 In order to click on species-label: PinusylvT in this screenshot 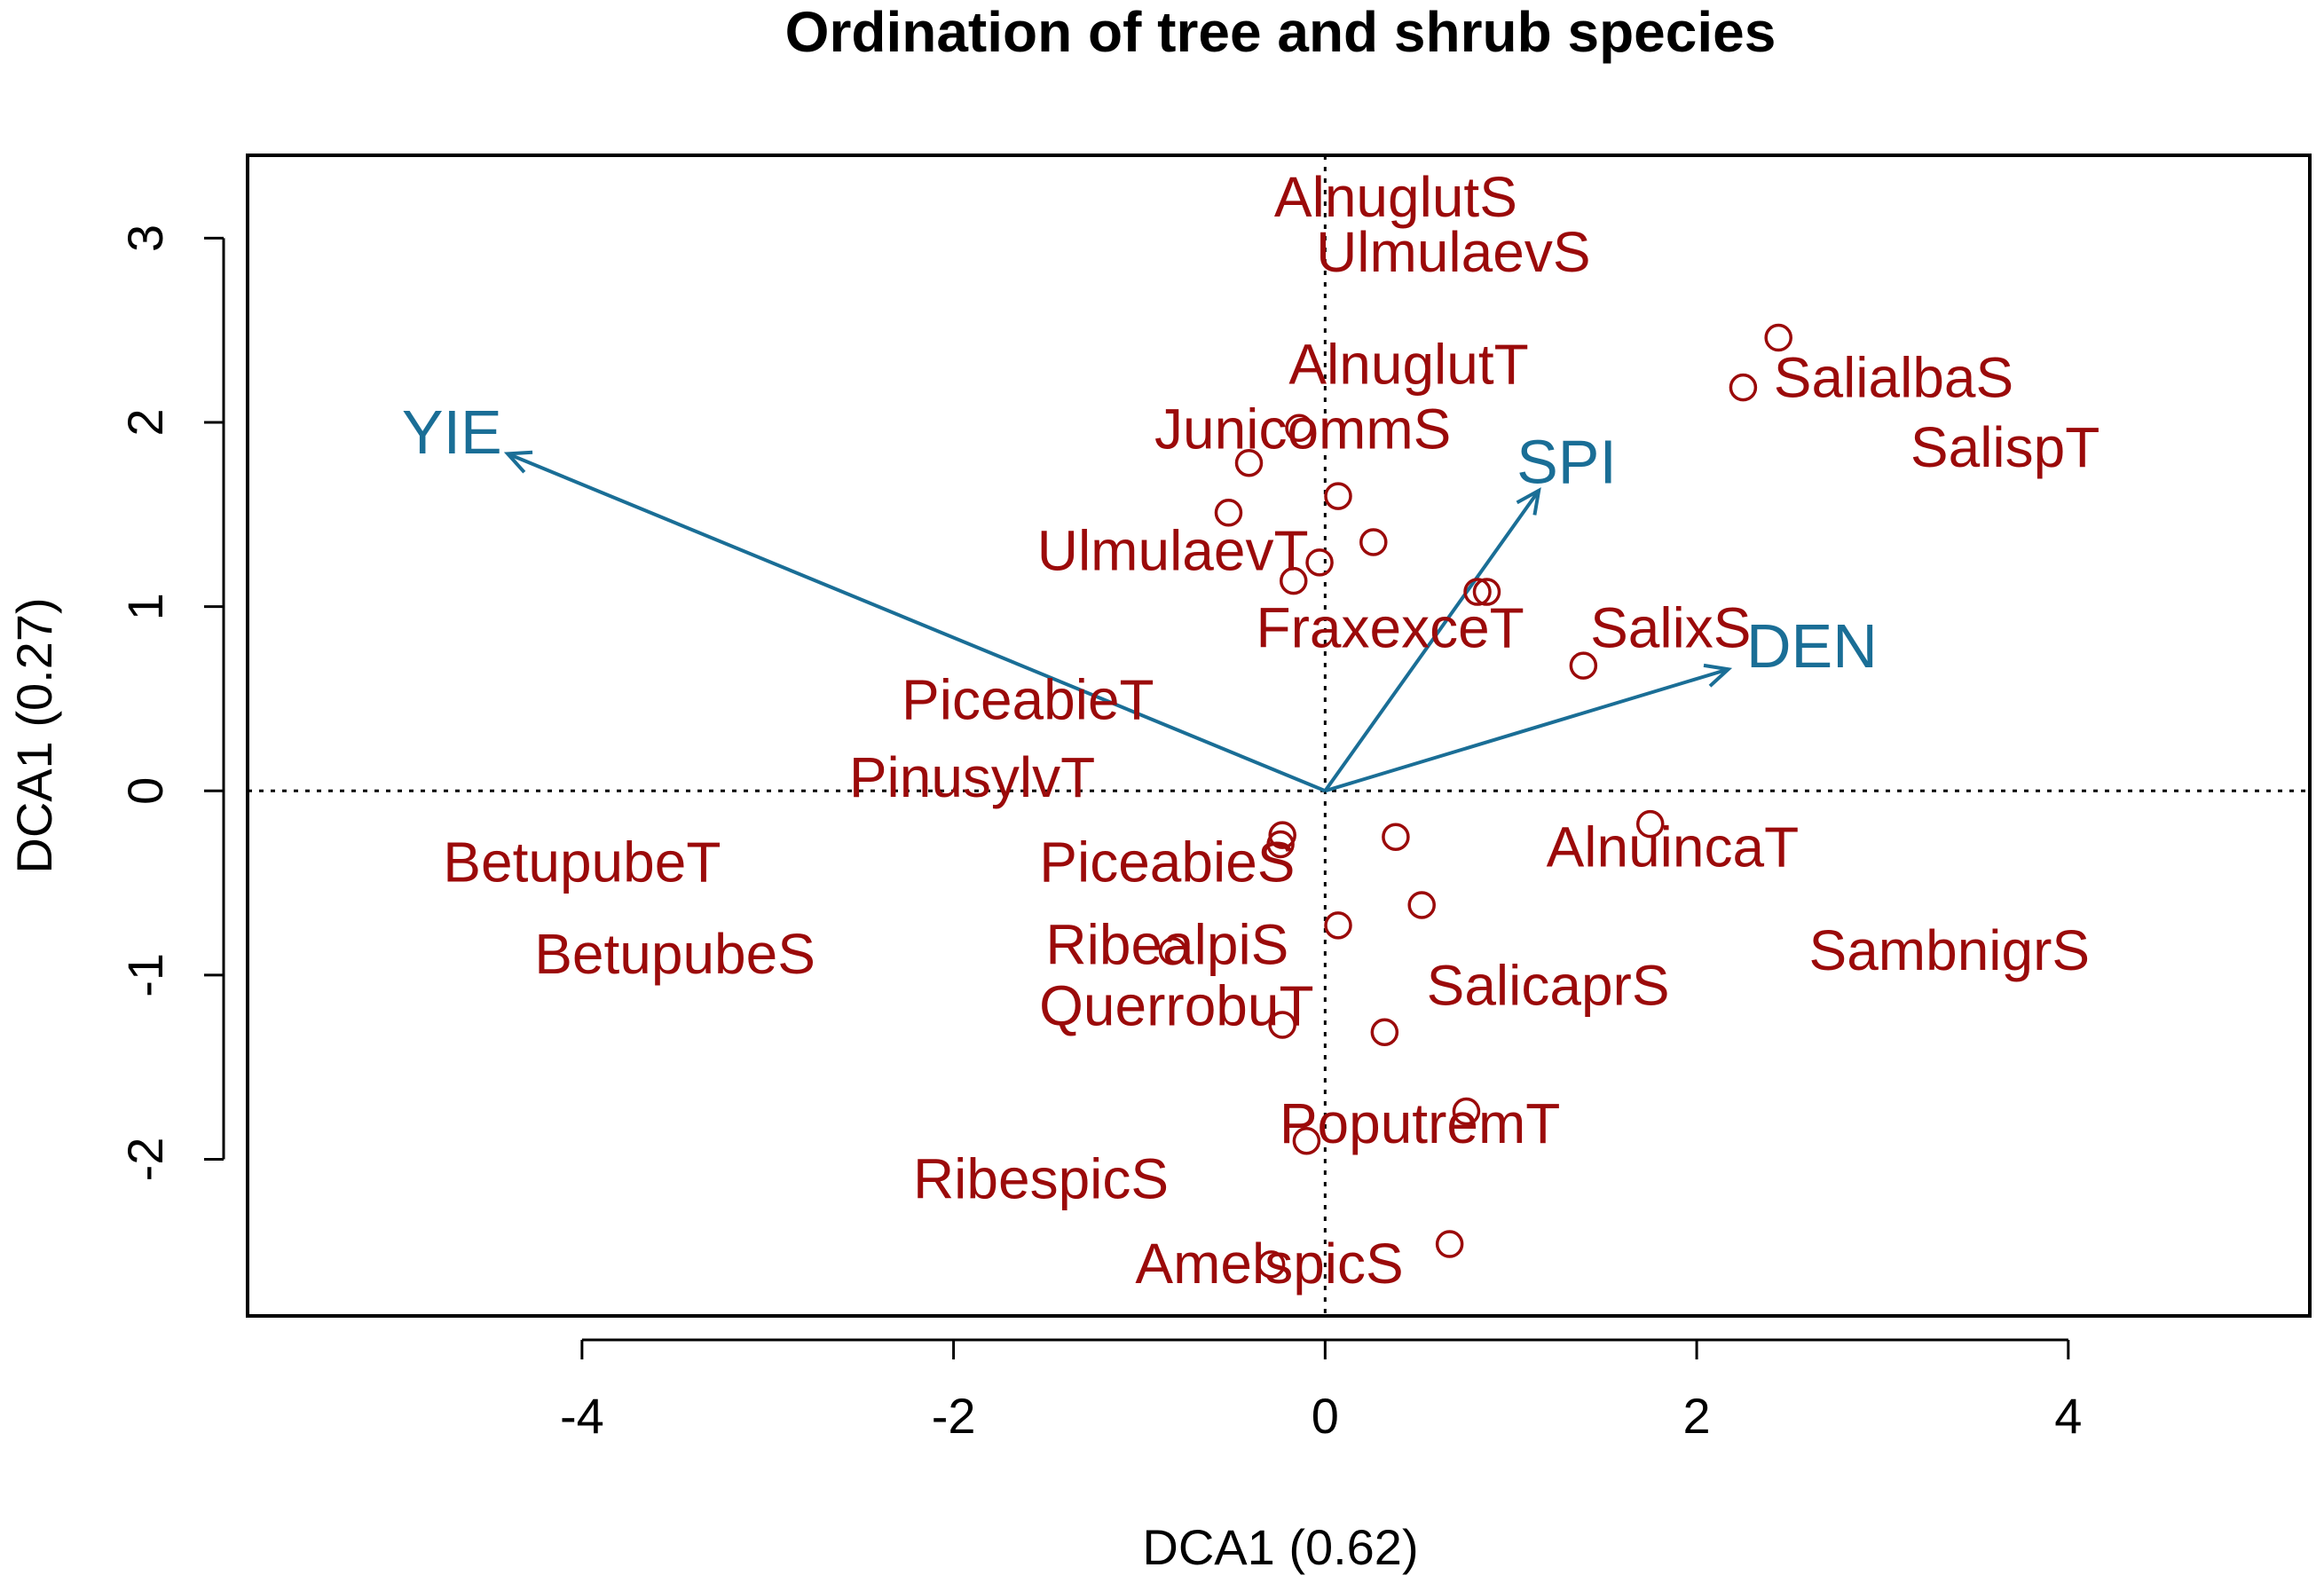, I will do `click(972, 777)`.